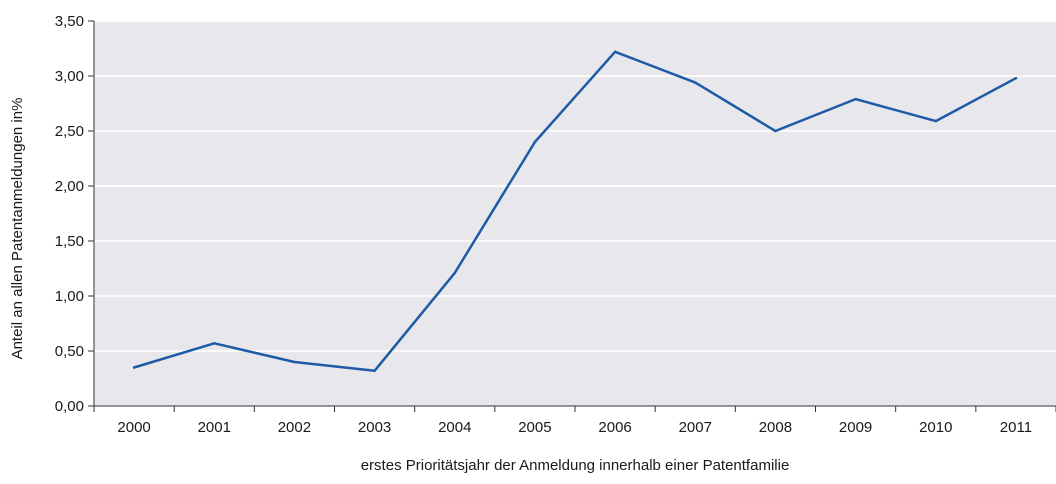 The width and height of the screenshot is (1056, 484). Describe the element at coordinates (614, 427) in the screenshot. I see `x-tick-label: 2006` at that location.